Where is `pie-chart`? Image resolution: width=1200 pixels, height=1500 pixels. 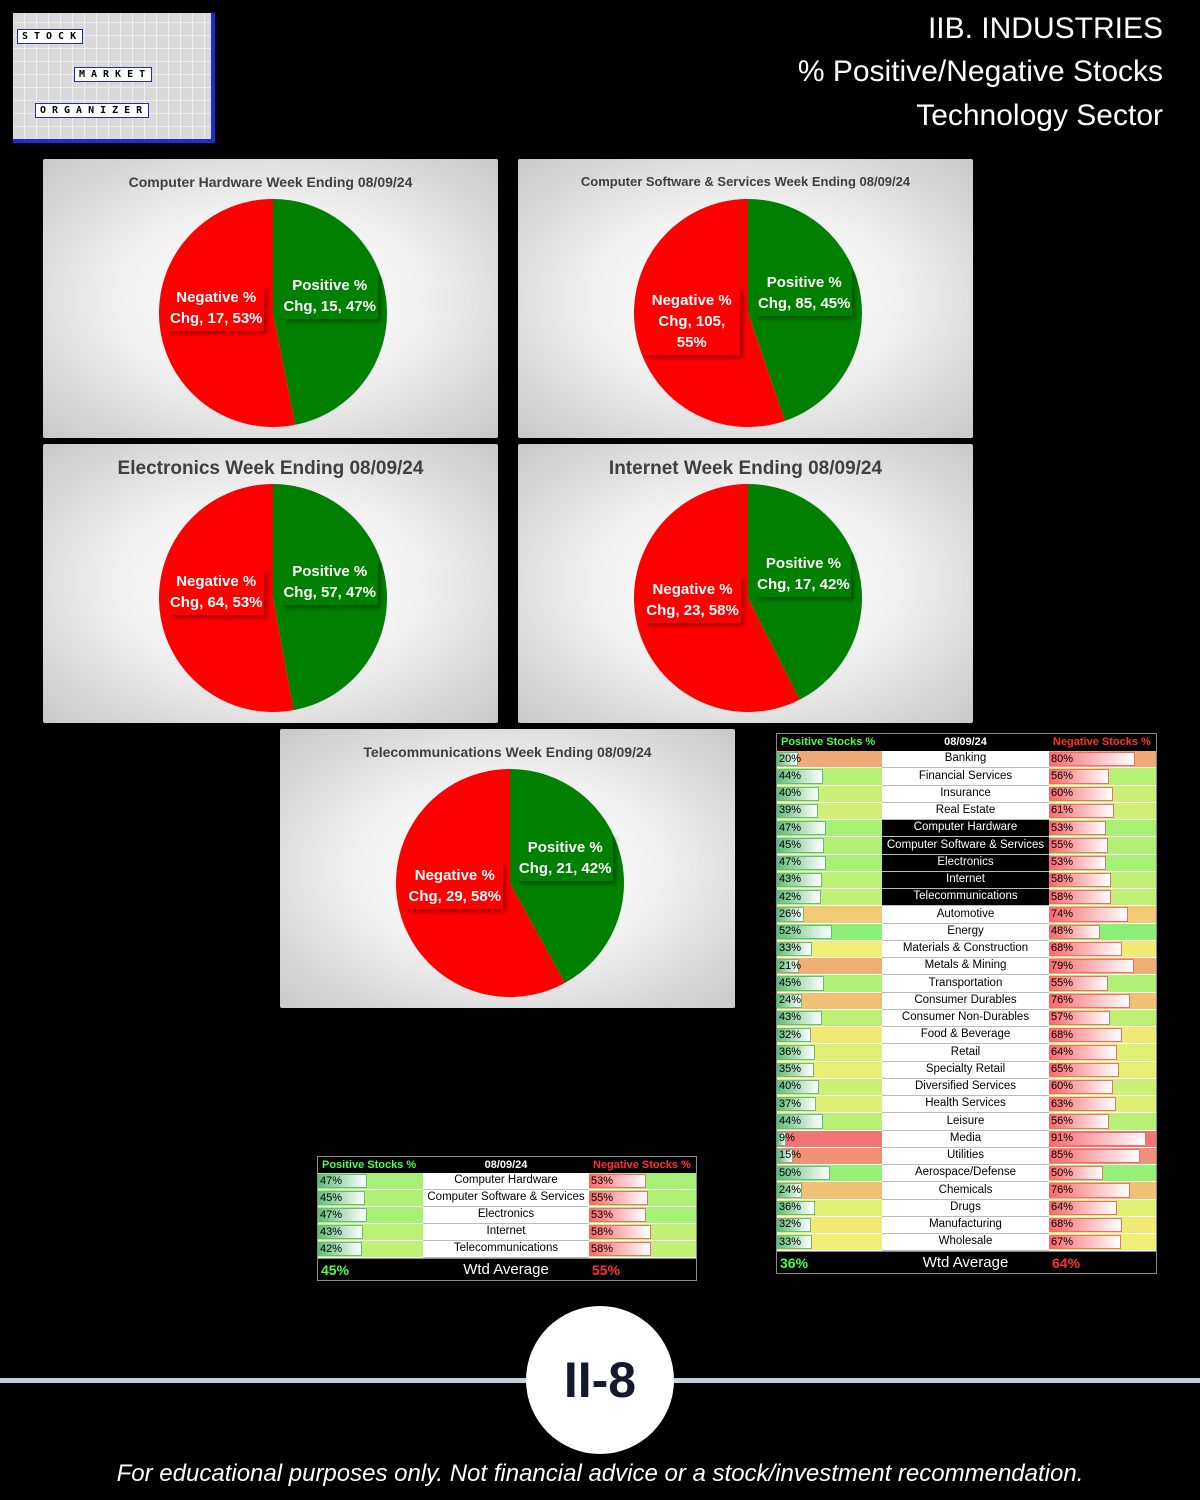 pie-chart is located at coordinates (273, 598).